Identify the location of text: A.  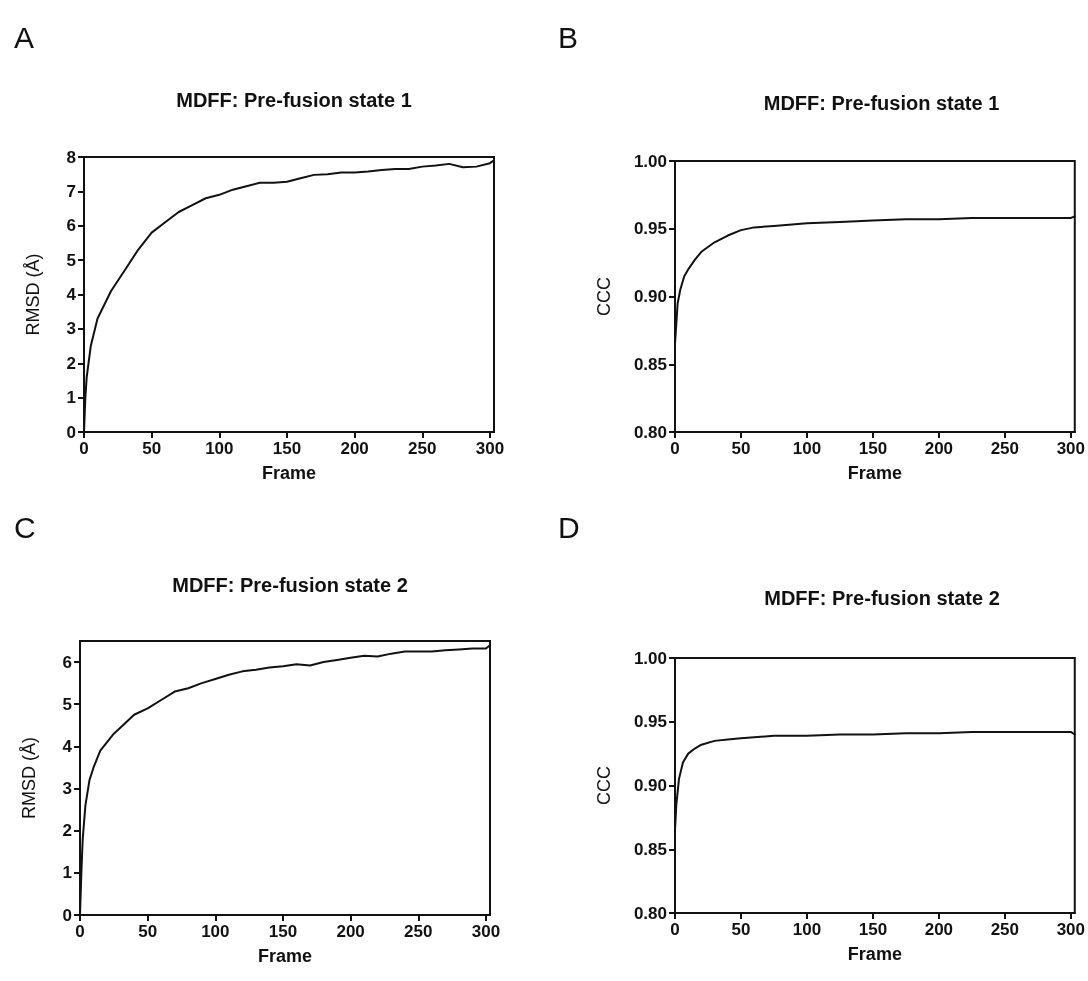
(24, 37).